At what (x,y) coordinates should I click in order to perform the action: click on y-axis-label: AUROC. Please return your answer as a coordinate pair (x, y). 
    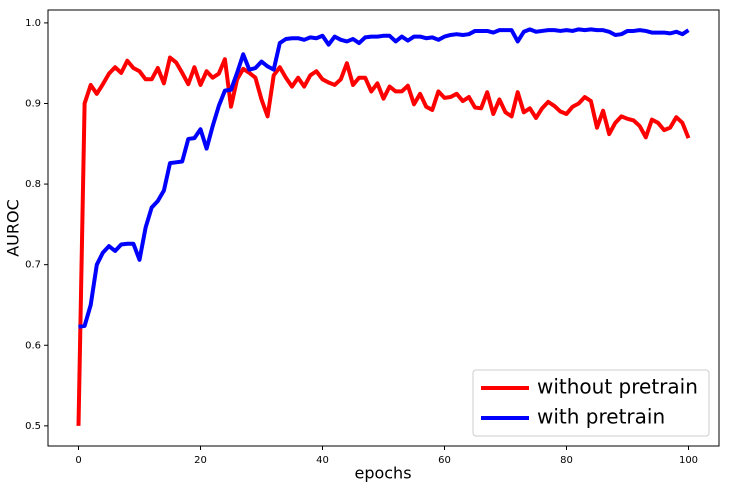
    Looking at the image, I should click on (13, 228).